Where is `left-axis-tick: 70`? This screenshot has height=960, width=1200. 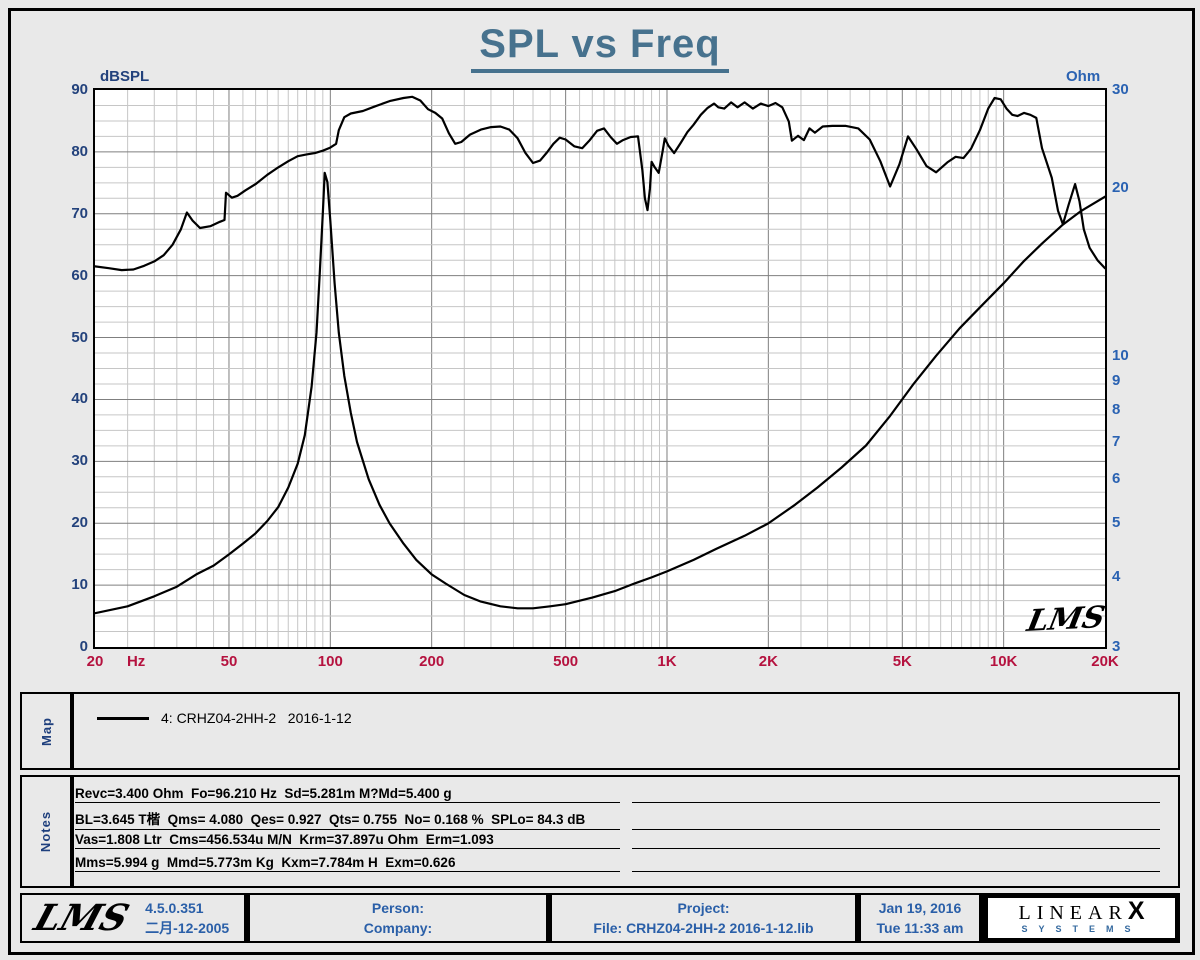
left-axis-tick: 70 is located at coordinates (79, 213).